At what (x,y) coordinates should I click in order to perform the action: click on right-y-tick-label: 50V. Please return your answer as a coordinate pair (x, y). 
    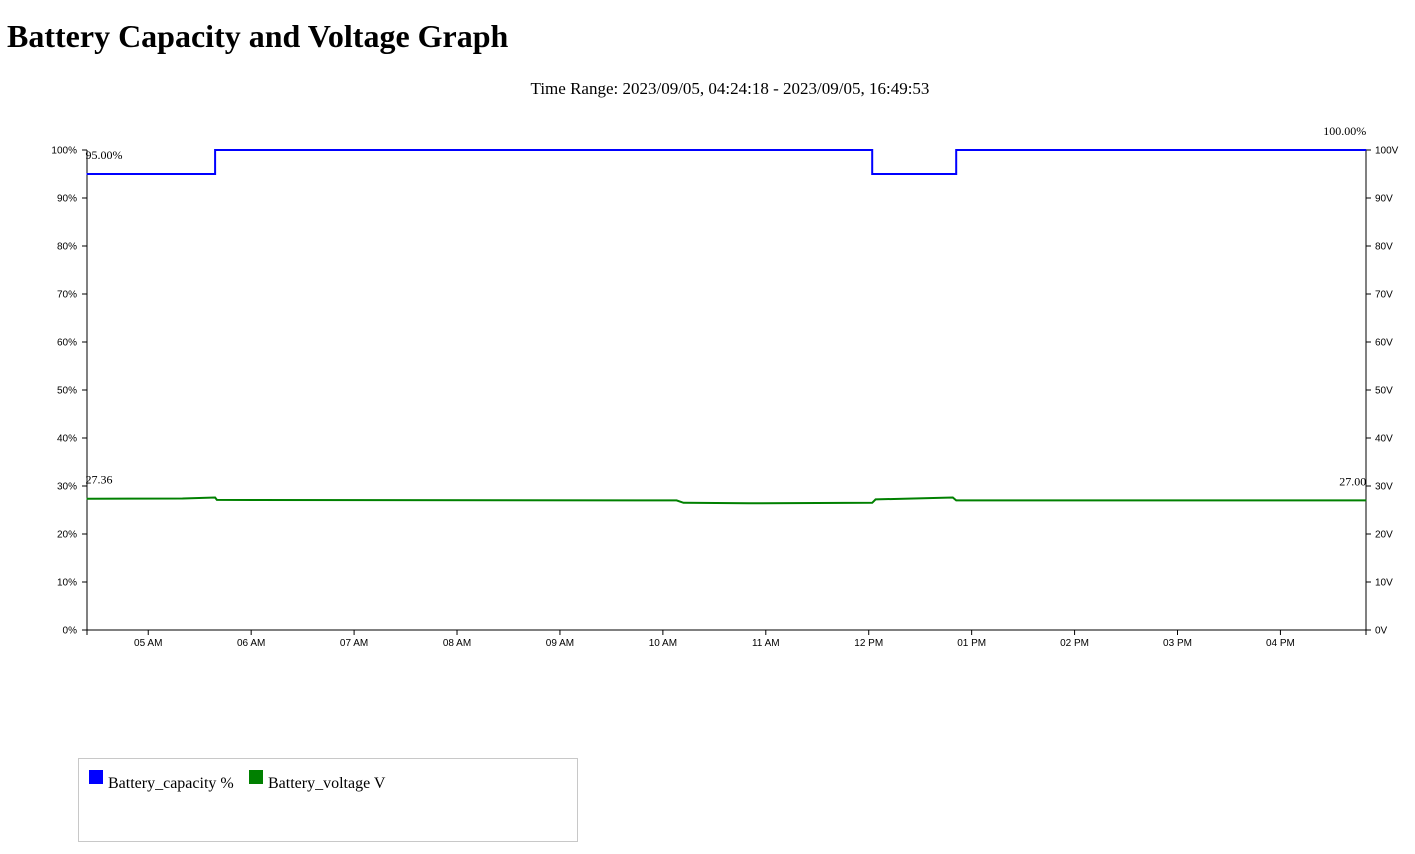
    Looking at the image, I should click on (1384, 391).